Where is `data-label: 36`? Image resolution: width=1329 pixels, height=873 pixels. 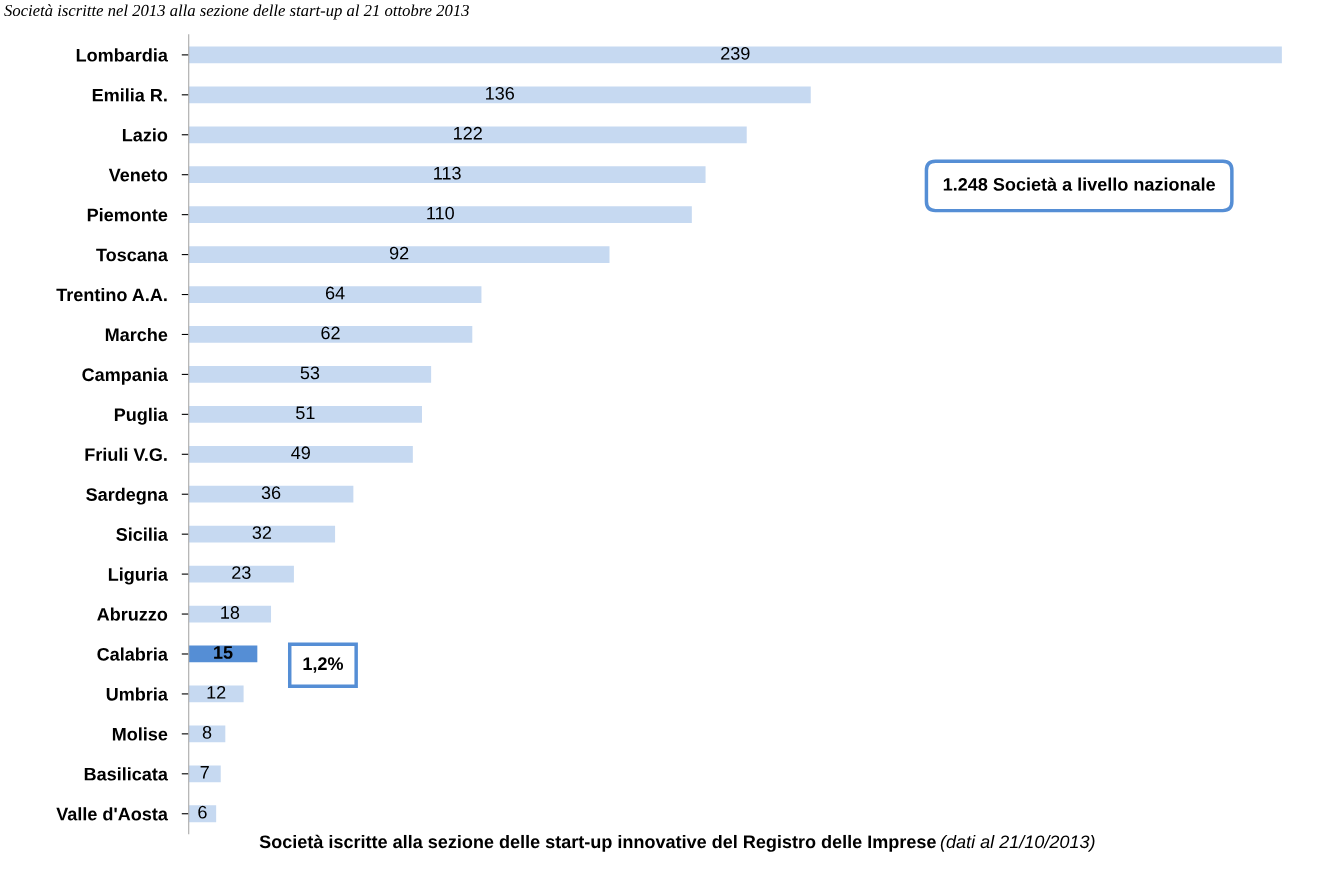 data-label: 36 is located at coordinates (271, 493).